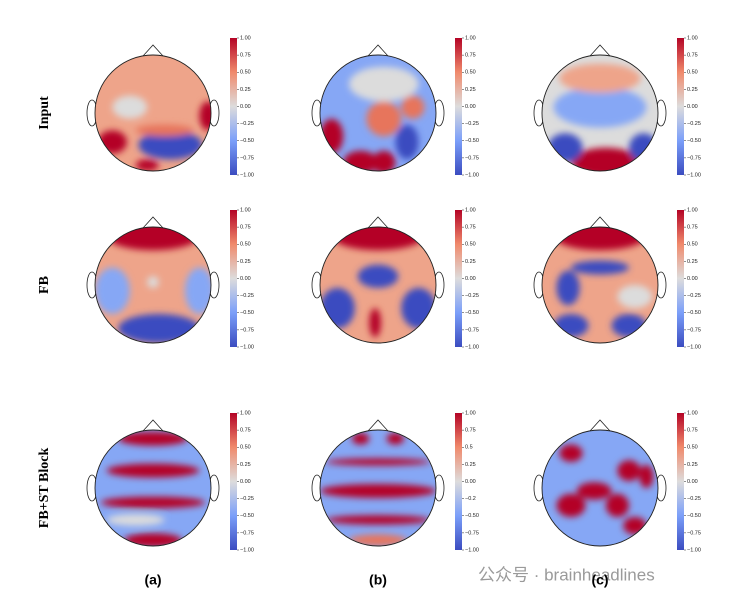  I want to click on column-label: (a), so click(152, 580).